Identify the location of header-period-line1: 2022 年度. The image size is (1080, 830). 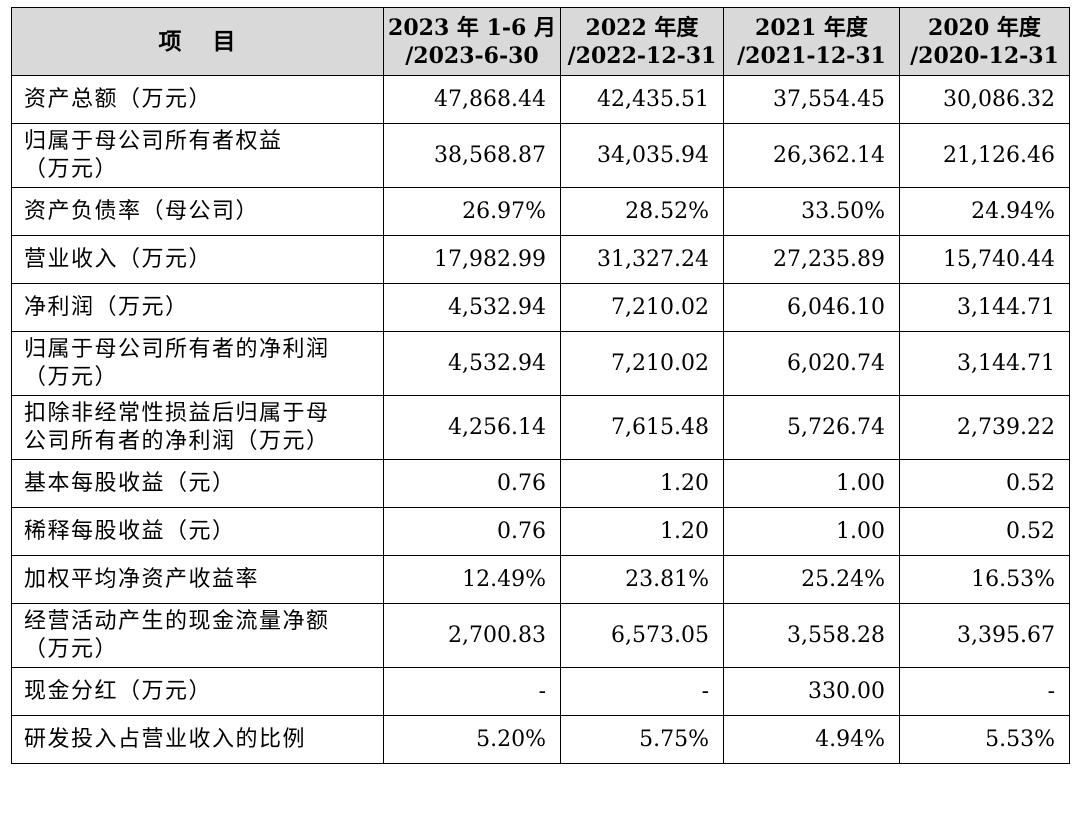
(642, 27).